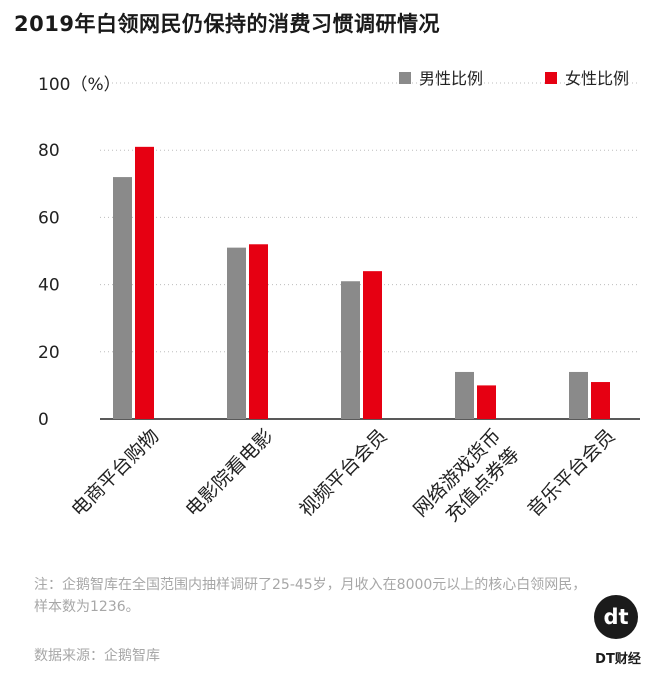 The height and width of the screenshot is (675, 660). Describe the element at coordinates (79, 85) in the screenshot. I see `y-axis-label: 100（%）` at that location.